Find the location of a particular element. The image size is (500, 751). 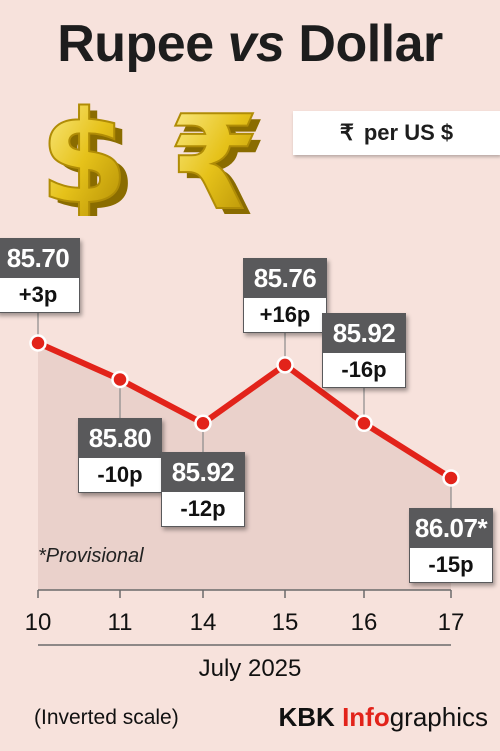

brand-logo: KBK Infographics is located at coordinates (383, 717).